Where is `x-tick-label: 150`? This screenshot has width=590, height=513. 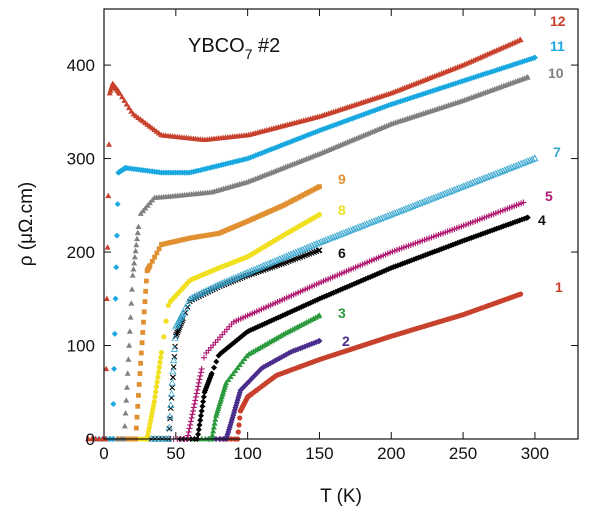 x-tick-label: 150 is located at coordinates (319, 453).